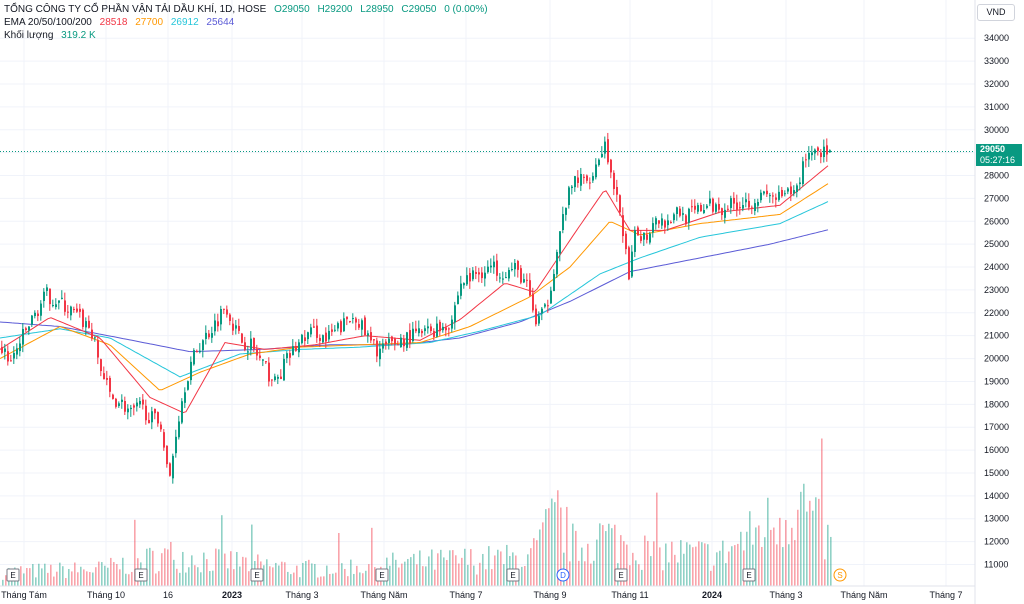 The height and width of the screenshot is (604, 1024). I want to click on y-tick-label: 24000, so click(996, 267).